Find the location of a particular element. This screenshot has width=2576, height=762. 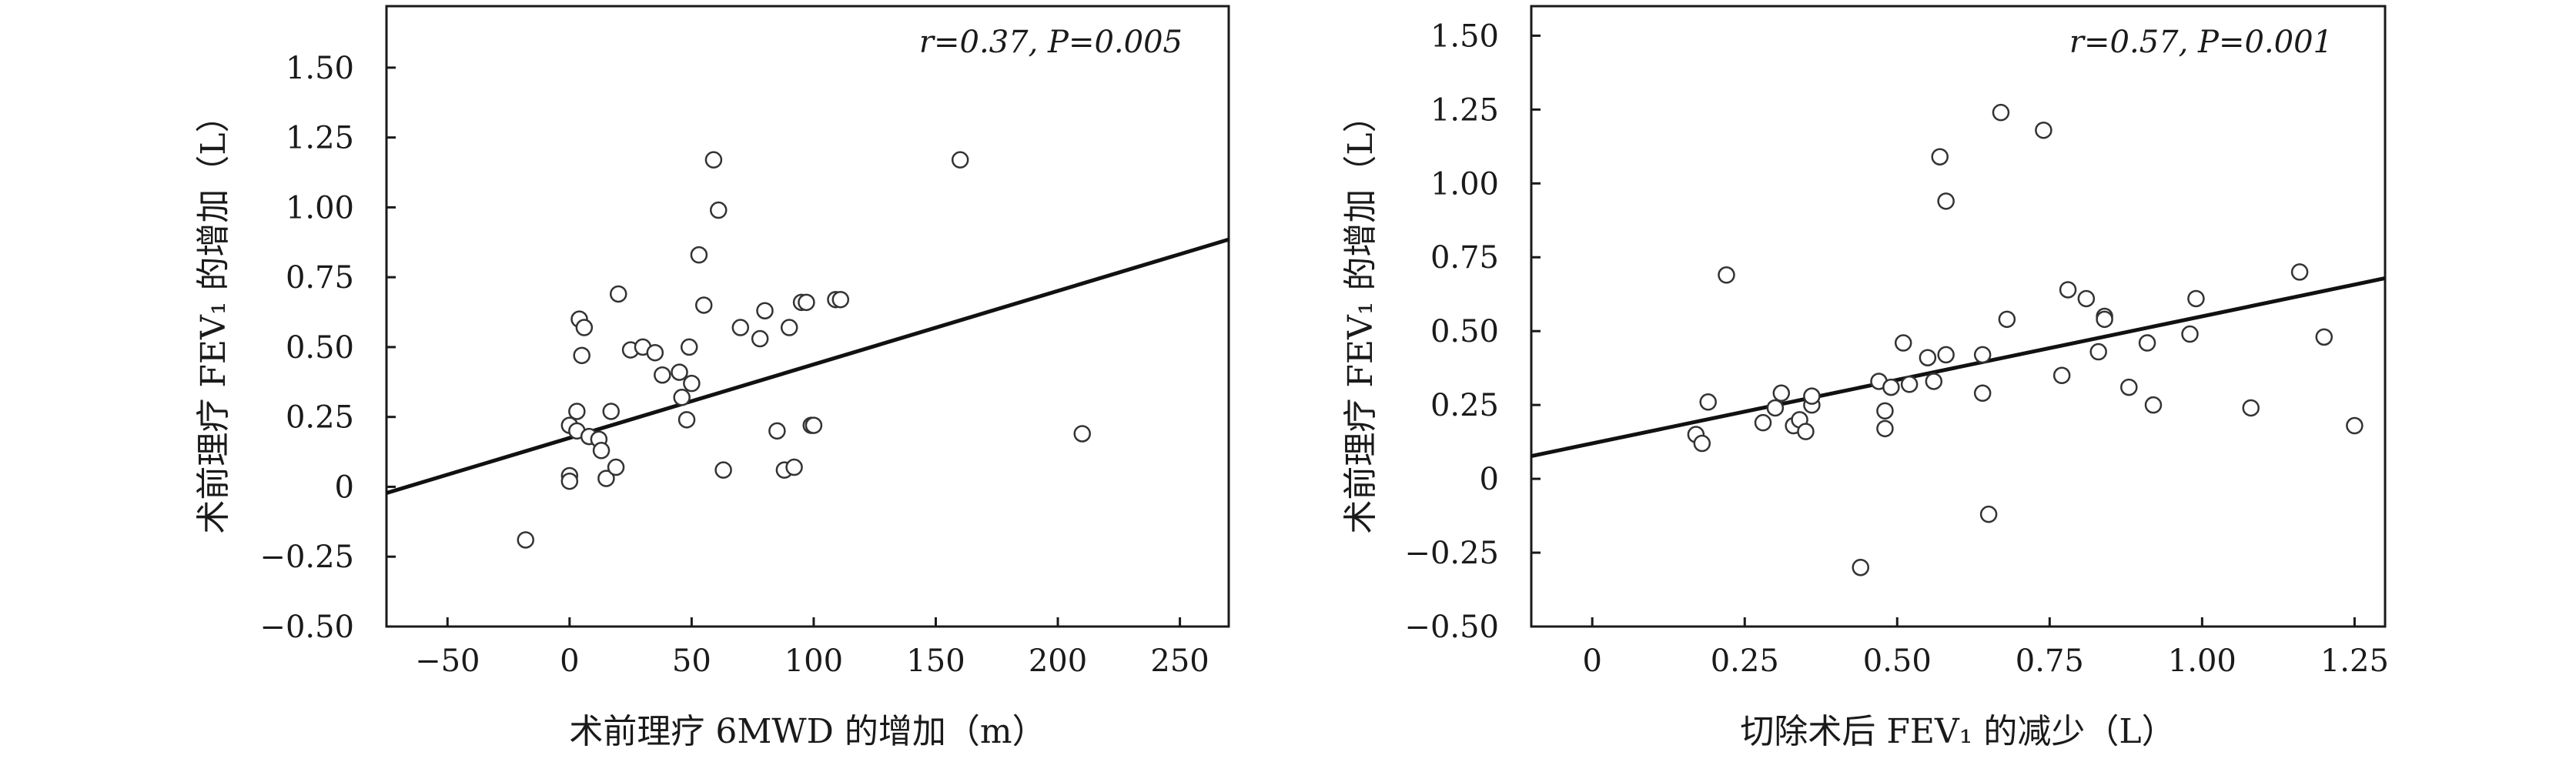

regression-line is located at coordinates (808, 366).